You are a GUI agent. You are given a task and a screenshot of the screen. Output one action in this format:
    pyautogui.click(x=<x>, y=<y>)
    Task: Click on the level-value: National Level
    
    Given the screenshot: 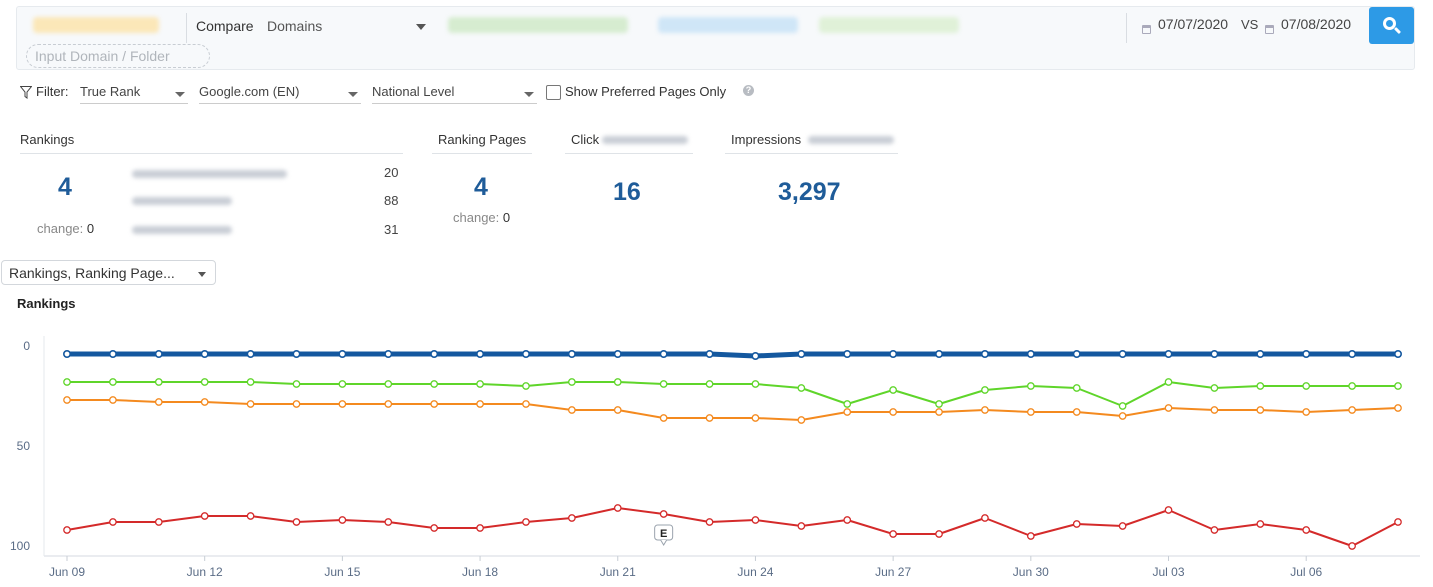 What is the action you would take?
    pyautogui.click(x=413, y=91)
    